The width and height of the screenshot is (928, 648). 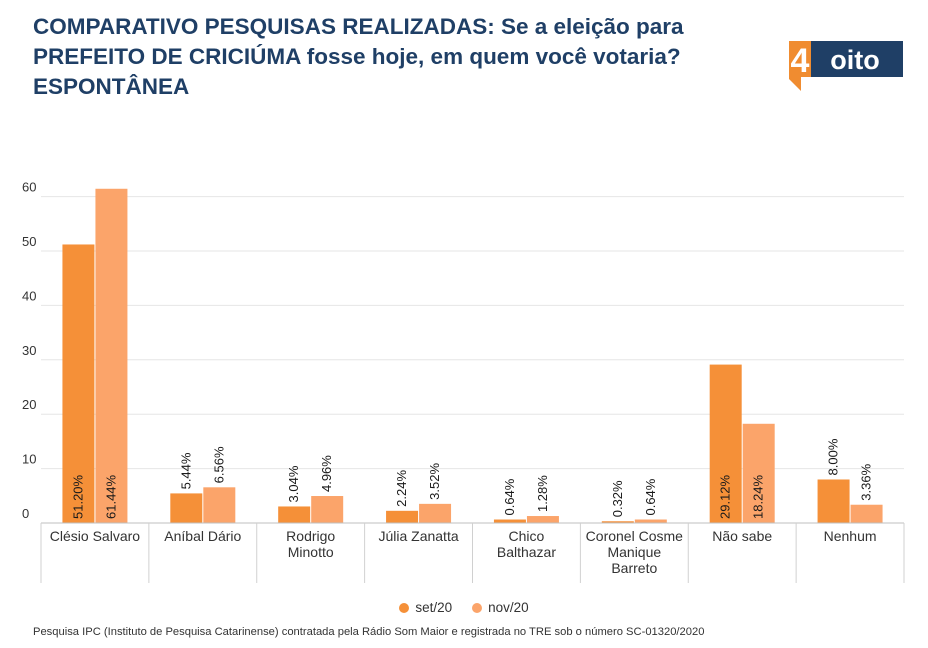 I want to click on x-tick-label: Balthazar, so click(x=526, y=552).